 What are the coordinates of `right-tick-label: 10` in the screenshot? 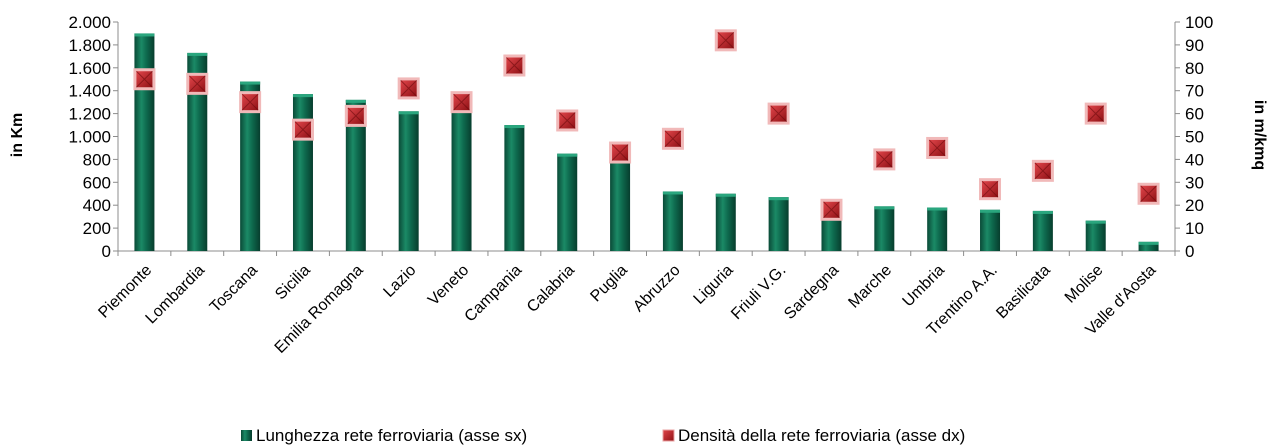 It's located at (1194, 228).